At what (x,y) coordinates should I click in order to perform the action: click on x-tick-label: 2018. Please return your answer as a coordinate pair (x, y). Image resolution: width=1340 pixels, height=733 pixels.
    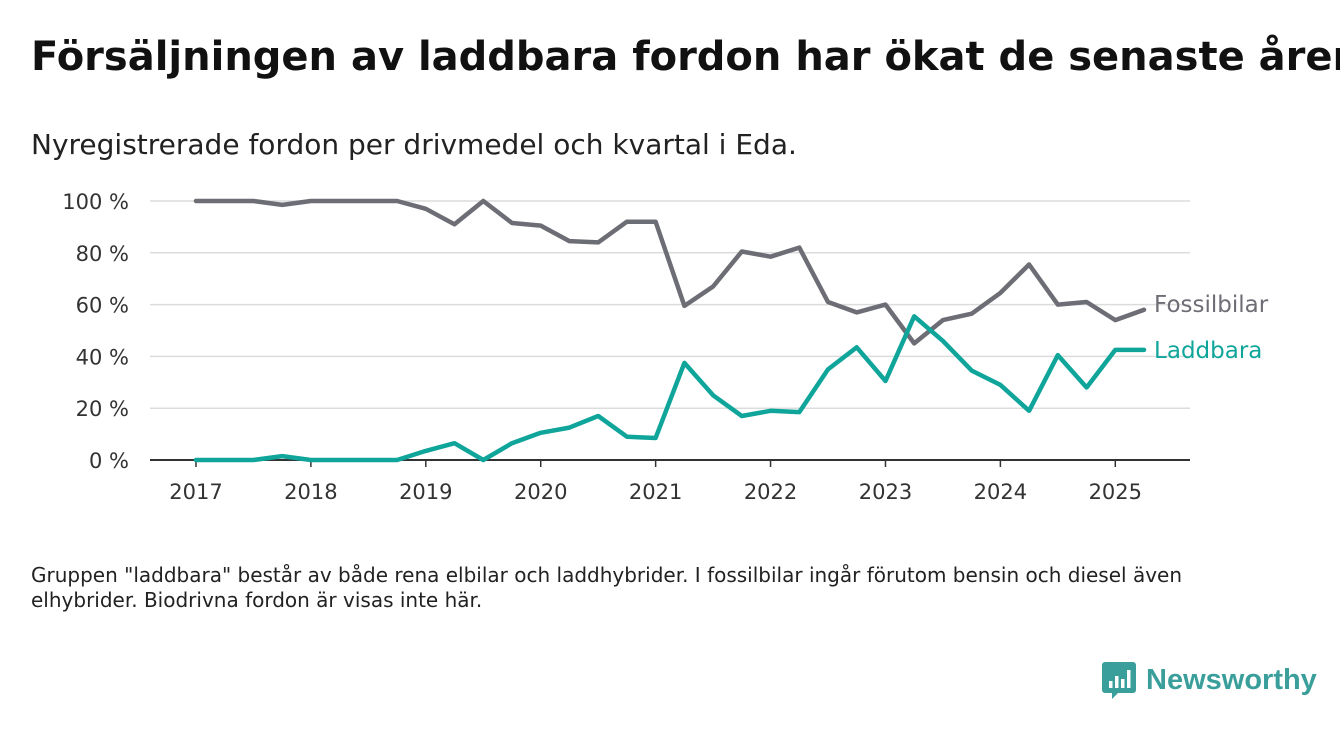
    Looking at the image, I should click on (310, 492).